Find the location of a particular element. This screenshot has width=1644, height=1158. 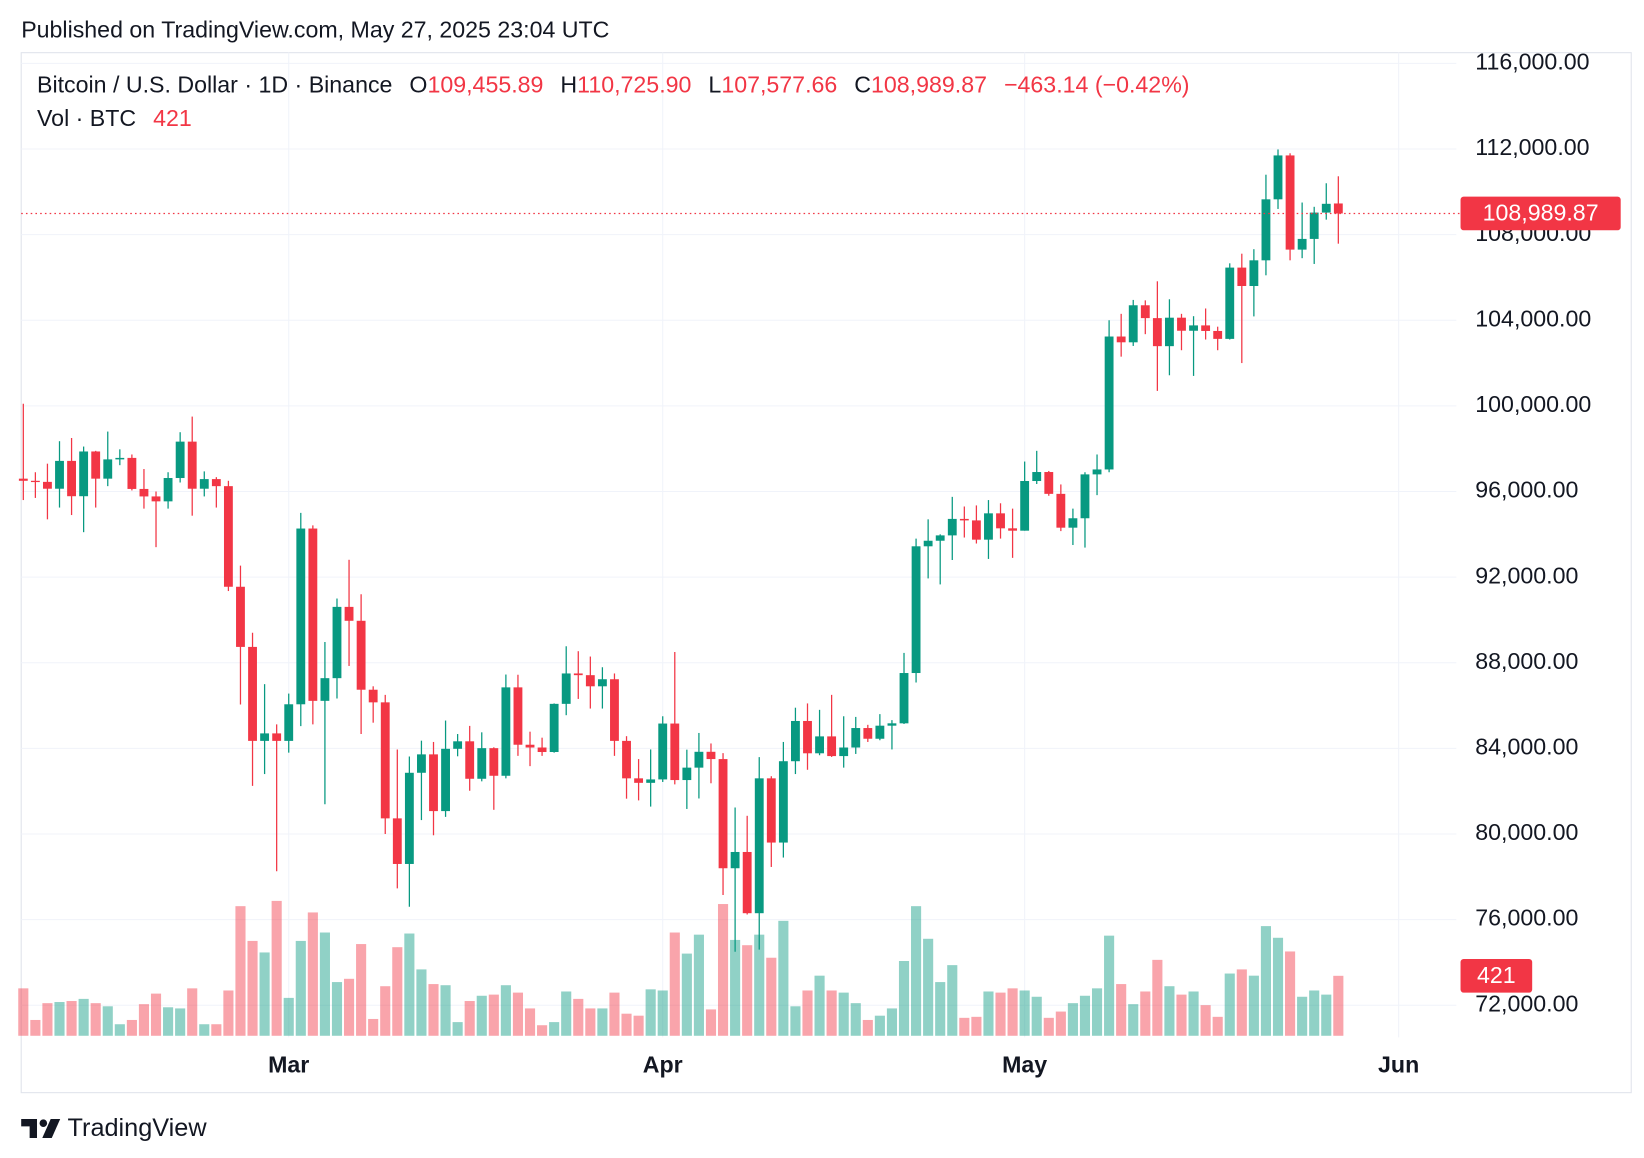

high-label: H is located at coordinates (568, 85).